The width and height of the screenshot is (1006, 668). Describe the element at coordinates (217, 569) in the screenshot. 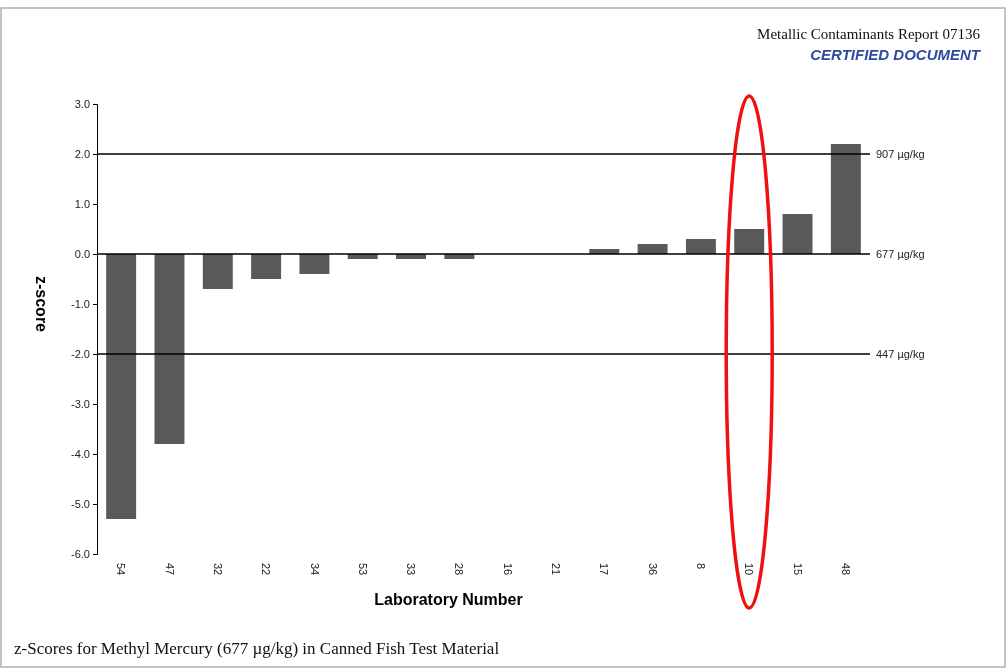

I see `x-tick-label: 32` at that location.